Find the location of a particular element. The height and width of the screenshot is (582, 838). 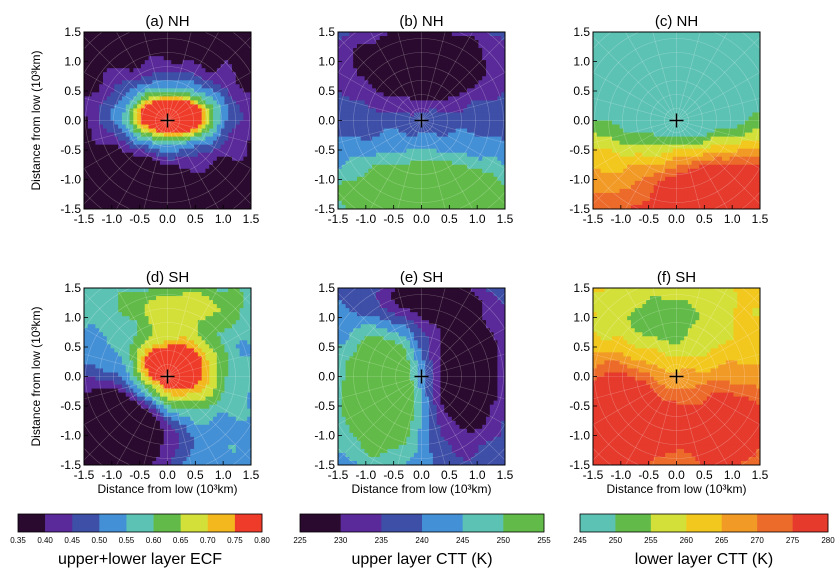

colorbar-title: upper+lower layer ECF is located at coordinates (140, 559).